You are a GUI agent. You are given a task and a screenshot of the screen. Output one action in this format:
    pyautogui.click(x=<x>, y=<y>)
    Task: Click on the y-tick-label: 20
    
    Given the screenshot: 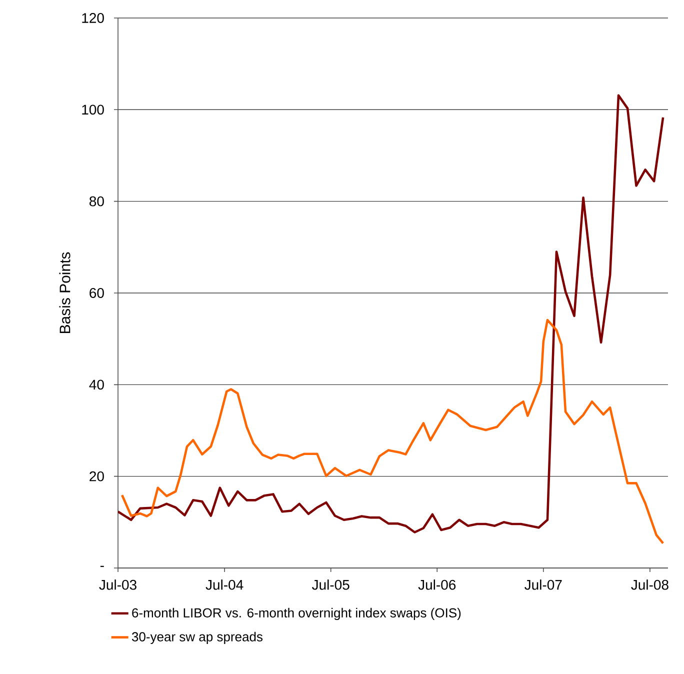 What is the action you would take?
    pyautogui.click(x=97, y=476)
    